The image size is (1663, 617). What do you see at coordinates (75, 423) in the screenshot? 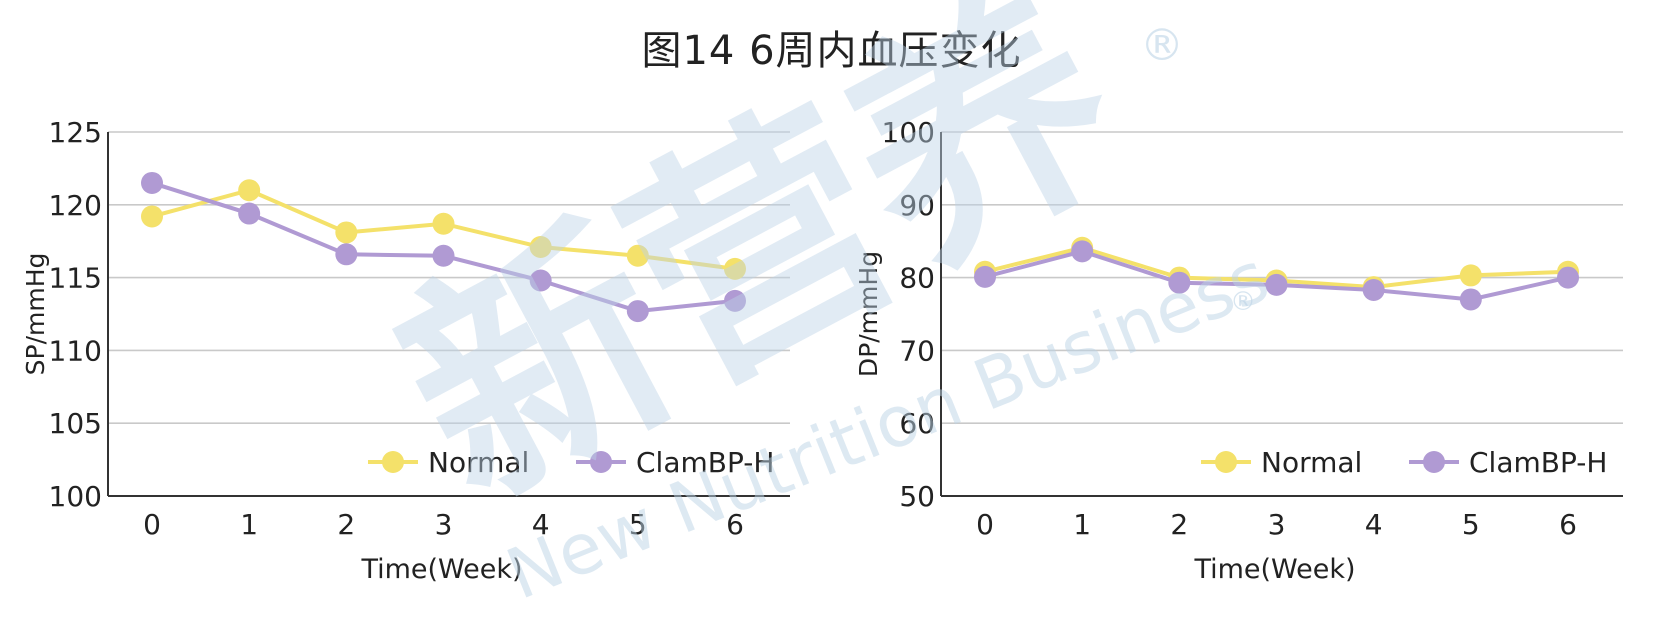
I see `sp-y-tick-label-1: 105` at bounding box center [75, 423].